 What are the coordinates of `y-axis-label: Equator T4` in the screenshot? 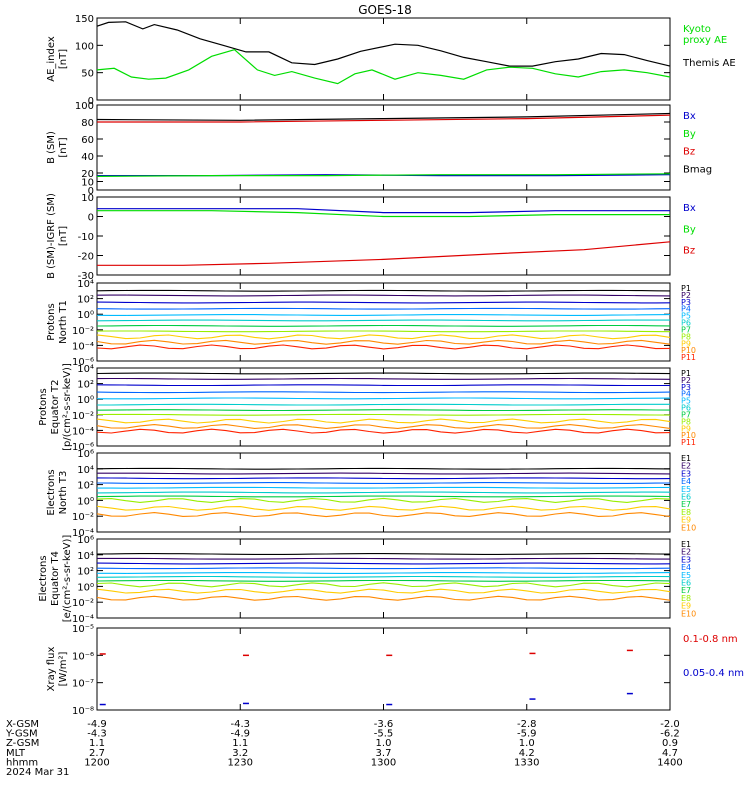 It's located at (55, 578).